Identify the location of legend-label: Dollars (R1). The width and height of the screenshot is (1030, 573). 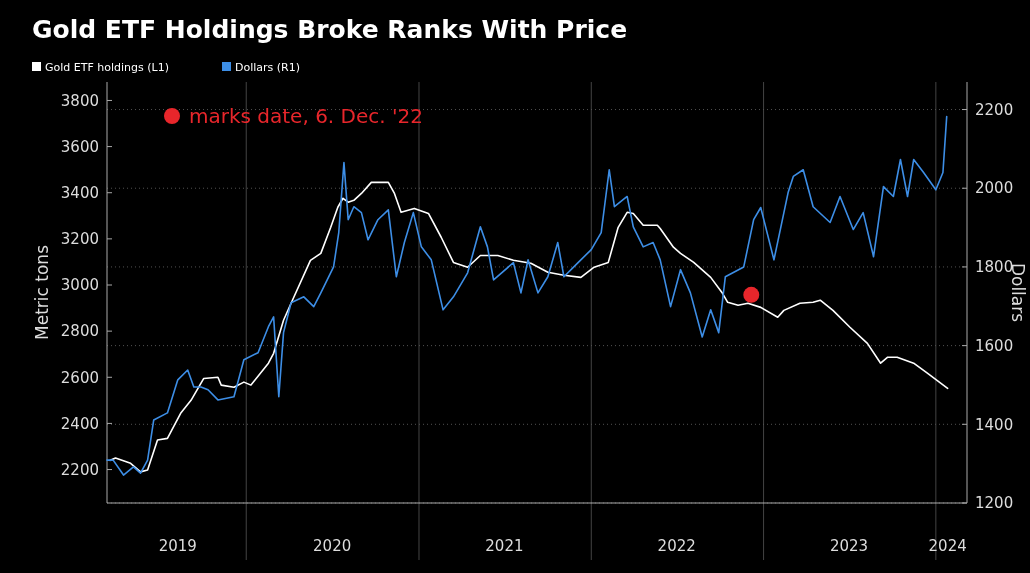
(268, 67).